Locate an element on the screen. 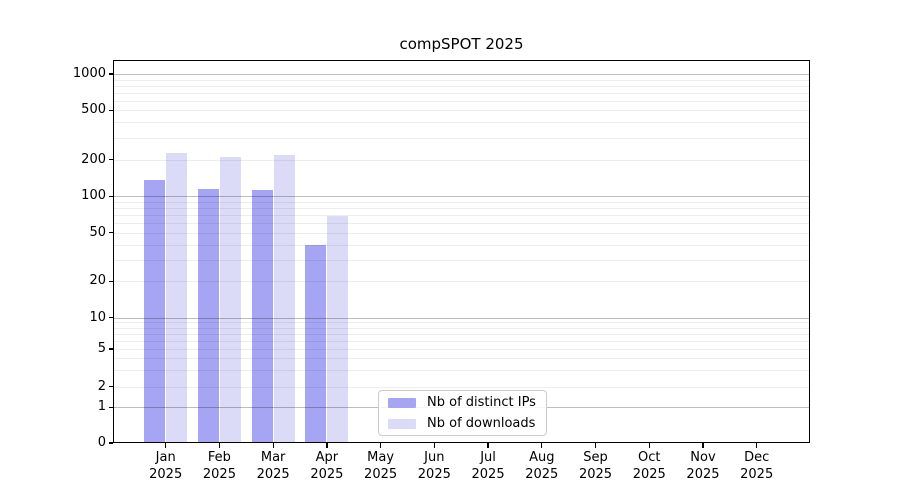  bar-nb-of-distinct-ips-apr is located at coordinates (316, 343).